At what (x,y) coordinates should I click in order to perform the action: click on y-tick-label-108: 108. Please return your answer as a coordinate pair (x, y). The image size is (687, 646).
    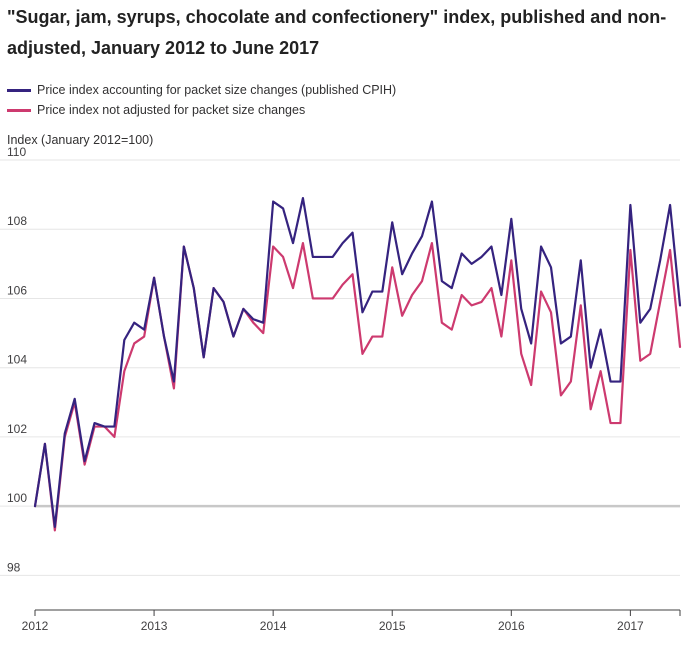
    Looking at the image, I should click on (17, 221).